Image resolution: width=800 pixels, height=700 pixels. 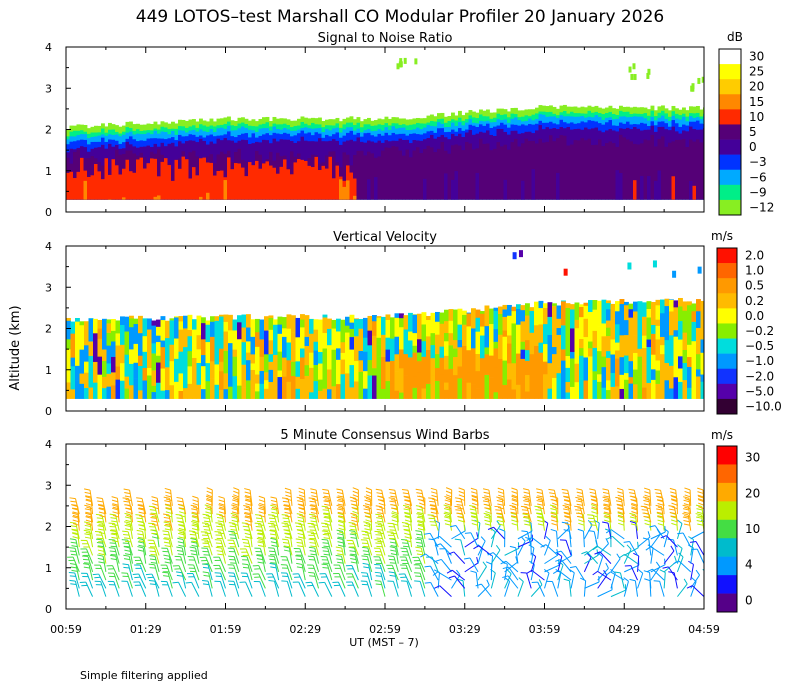 I want to click on y-tick-label: 3, so click(x=48, y=88).